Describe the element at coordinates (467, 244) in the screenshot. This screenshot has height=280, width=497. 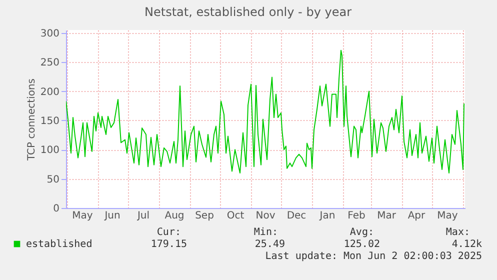
I see `text: 4.12k` at that location.